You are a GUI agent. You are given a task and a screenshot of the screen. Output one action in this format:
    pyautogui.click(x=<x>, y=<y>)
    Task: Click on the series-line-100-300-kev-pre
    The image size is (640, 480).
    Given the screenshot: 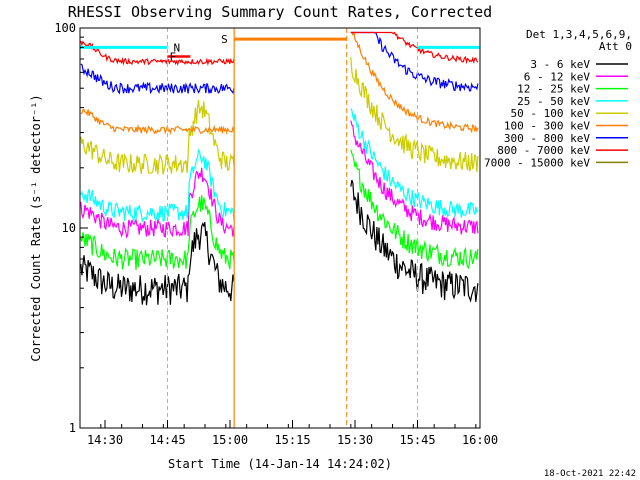 What is the action you would take?
    pyautogui.click(x=157, y=122)
    